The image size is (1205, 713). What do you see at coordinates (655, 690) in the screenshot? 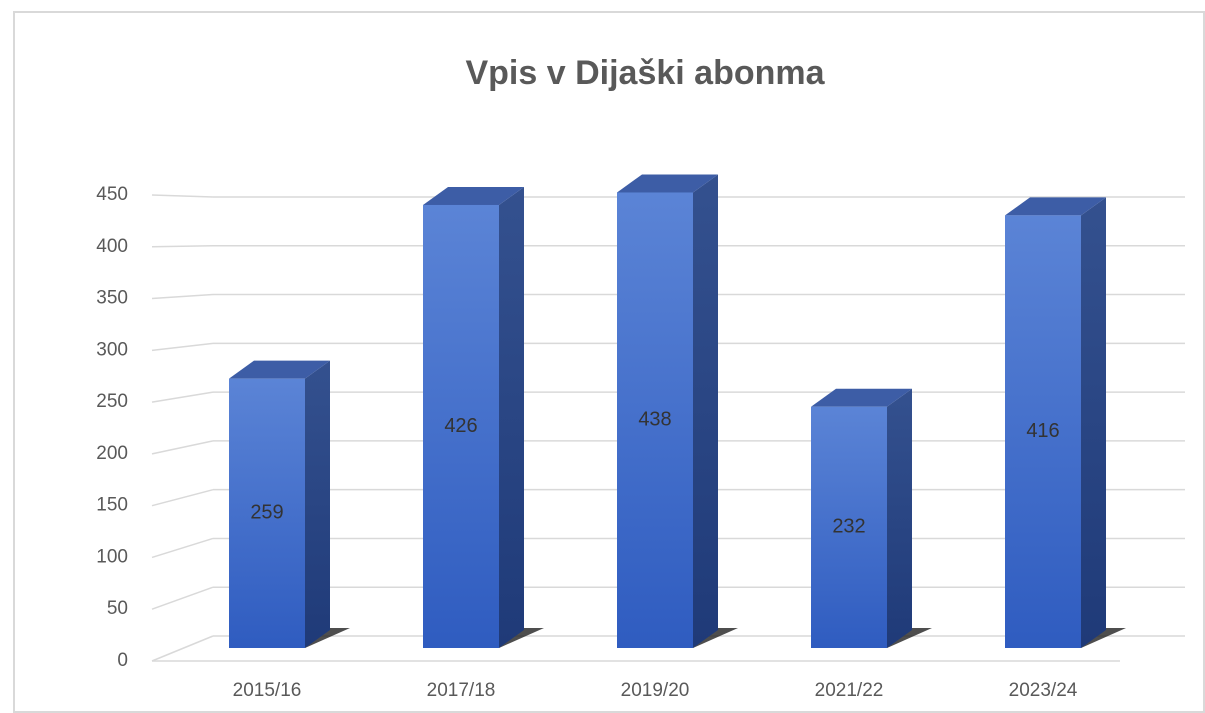
I see `x-tick-label: 2019/20` at bounding box center [655, 690].